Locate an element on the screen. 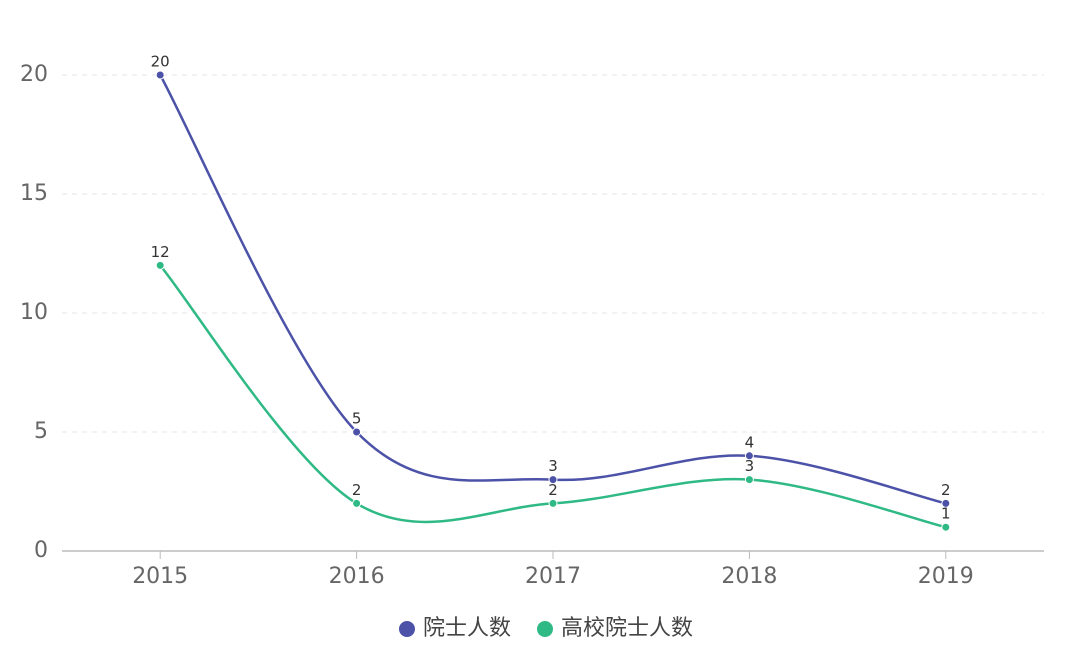  data-label: 4 is located at coordinates (750, 442).